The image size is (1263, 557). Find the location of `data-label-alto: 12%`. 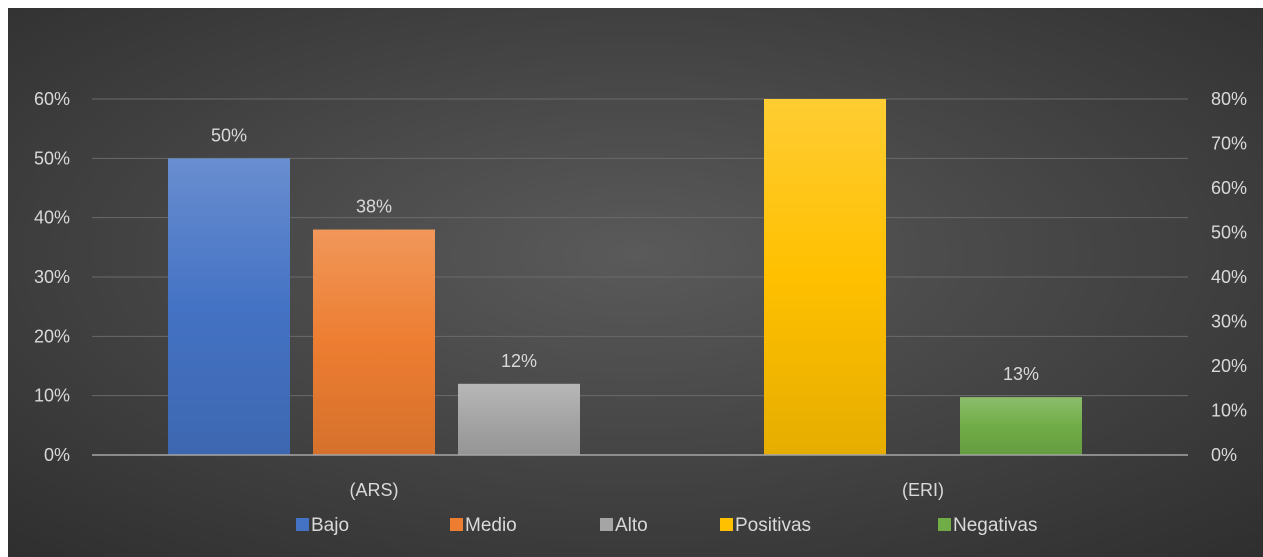

data-label-alto: 12% is located at coordinates (519, 361).